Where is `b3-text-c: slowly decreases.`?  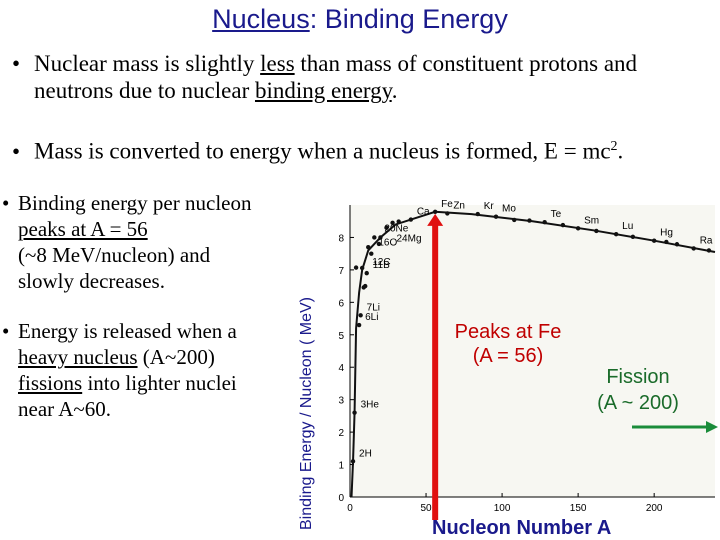
b3-text-c: slowly decreases. is located at coordinates (91, 281).